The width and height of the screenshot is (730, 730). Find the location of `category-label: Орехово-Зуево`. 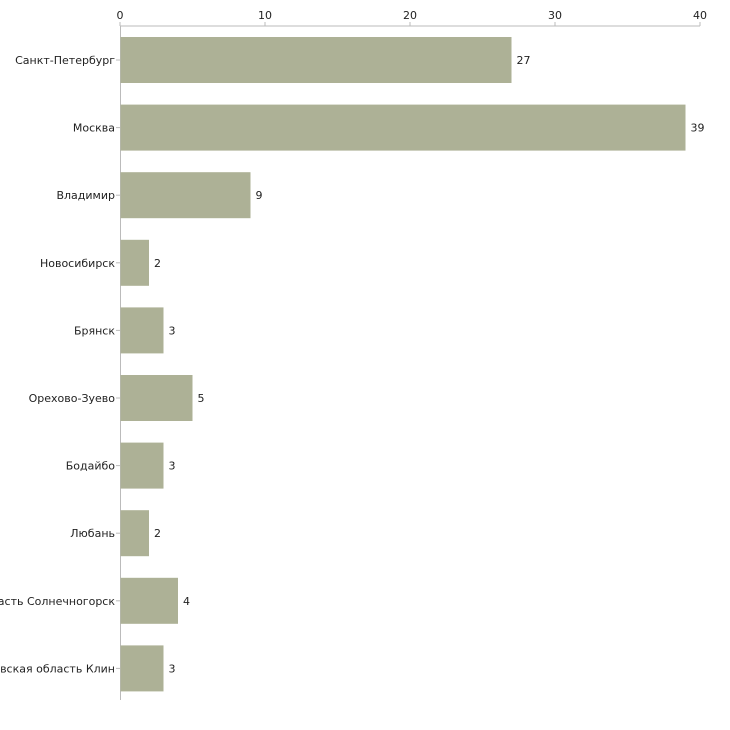

category-label: Орехово-Зуево is located at coordinates (72, 398).